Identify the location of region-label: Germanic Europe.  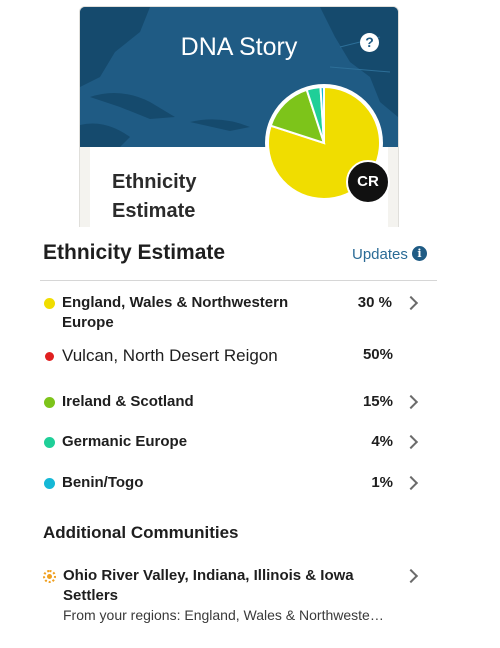
(125, 441).